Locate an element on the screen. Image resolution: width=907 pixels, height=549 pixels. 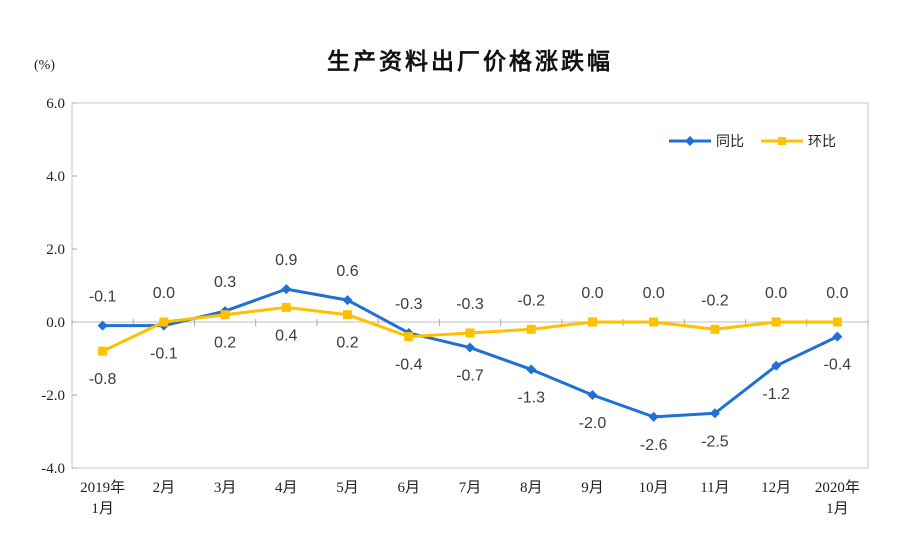
y-axis-unit-label: (%) is located at coordinates (44, 65).